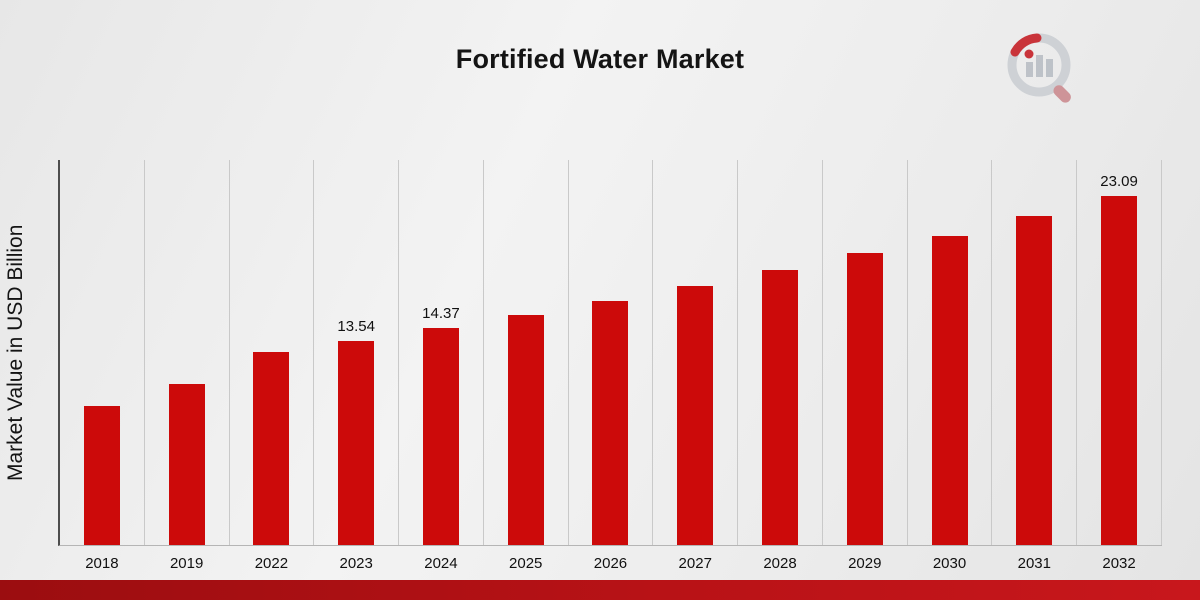  I want to click on chart-column-2022: 2022, so click(272, 366).